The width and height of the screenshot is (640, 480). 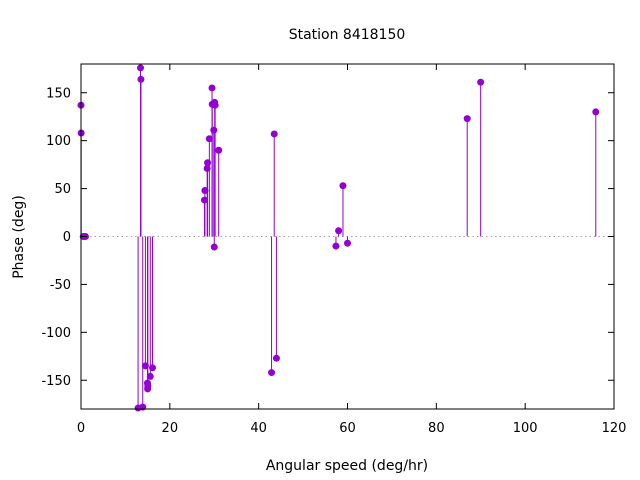 What do you see at coordinates (56, 333) in the screenshot?
I see `y-tick-label: -100` at bounding box center [56, 333].